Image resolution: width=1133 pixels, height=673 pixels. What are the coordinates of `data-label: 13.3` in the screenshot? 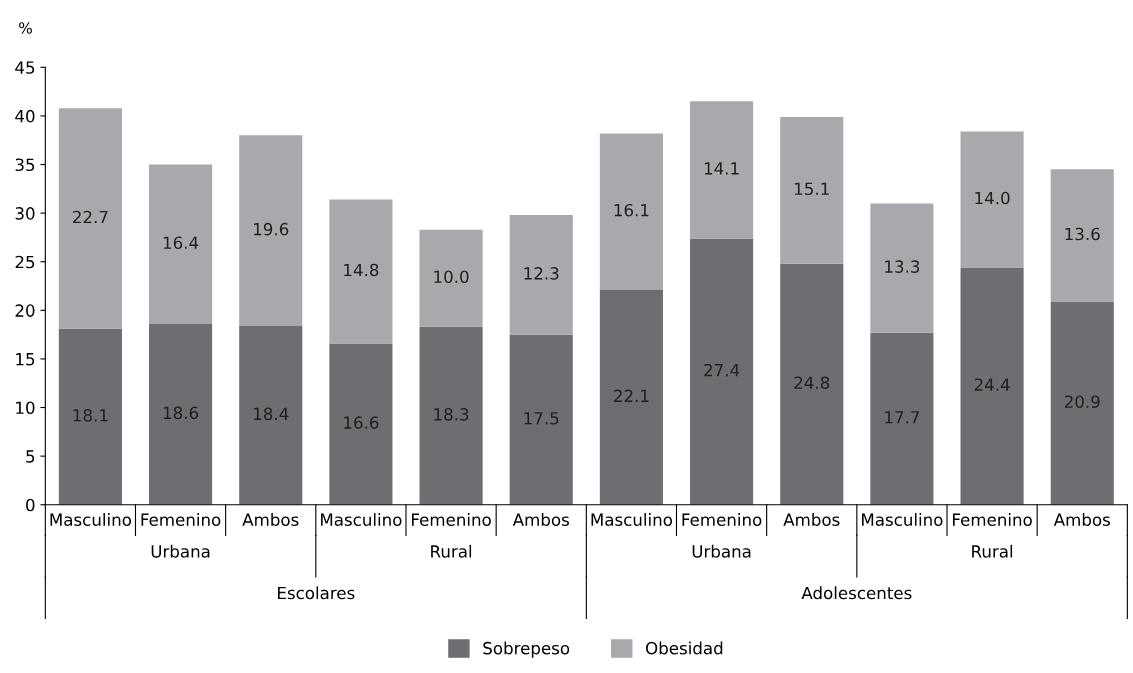 It's located at (902, 266).